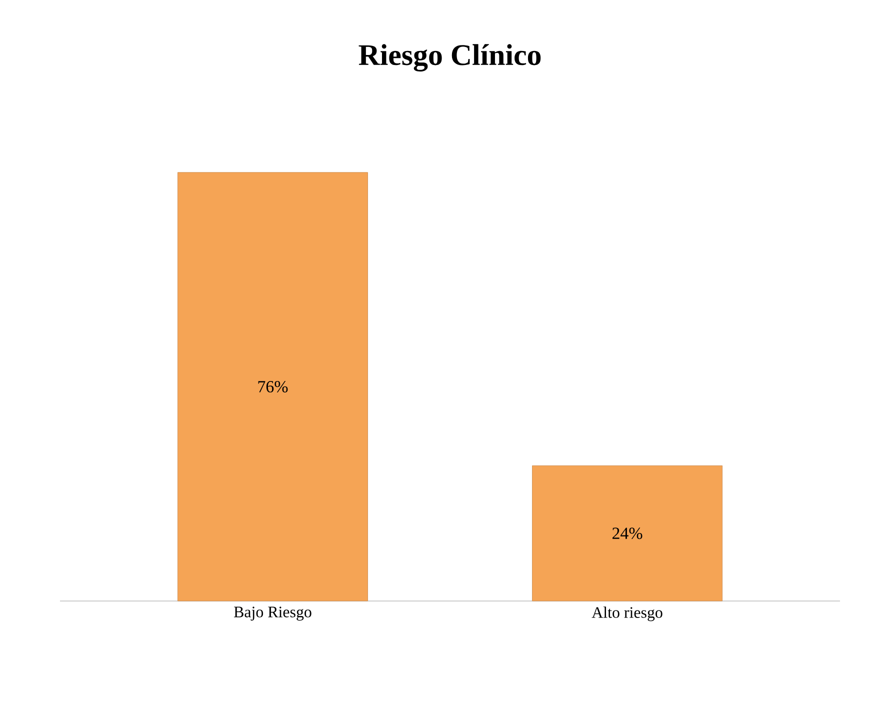 The width and height of the screenshot is (883, 701). I want to click on data-label: 24%, so click(627, 534).